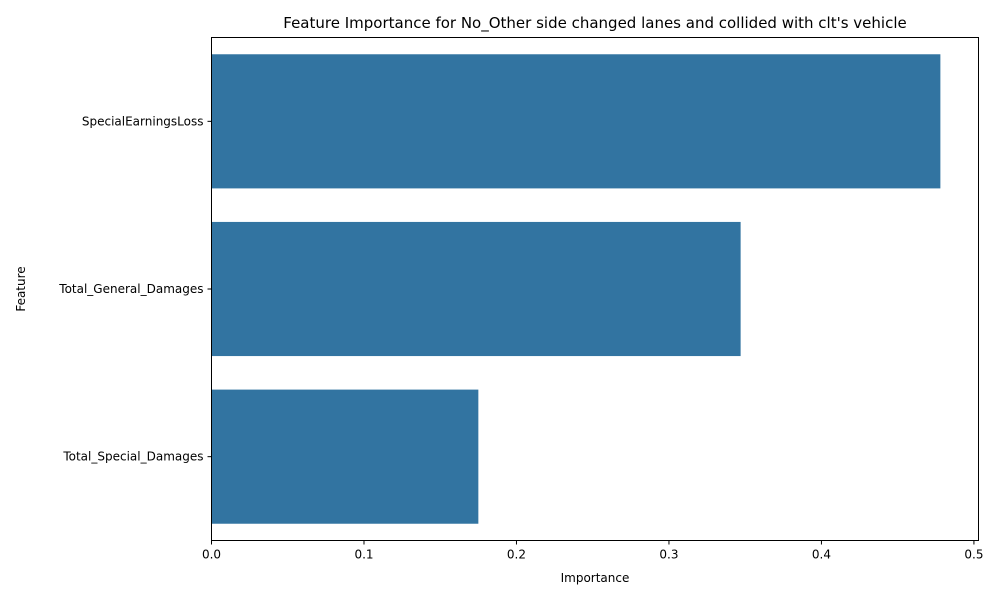  I want to click on x-tick-label: 0.3, so click(668, 555).